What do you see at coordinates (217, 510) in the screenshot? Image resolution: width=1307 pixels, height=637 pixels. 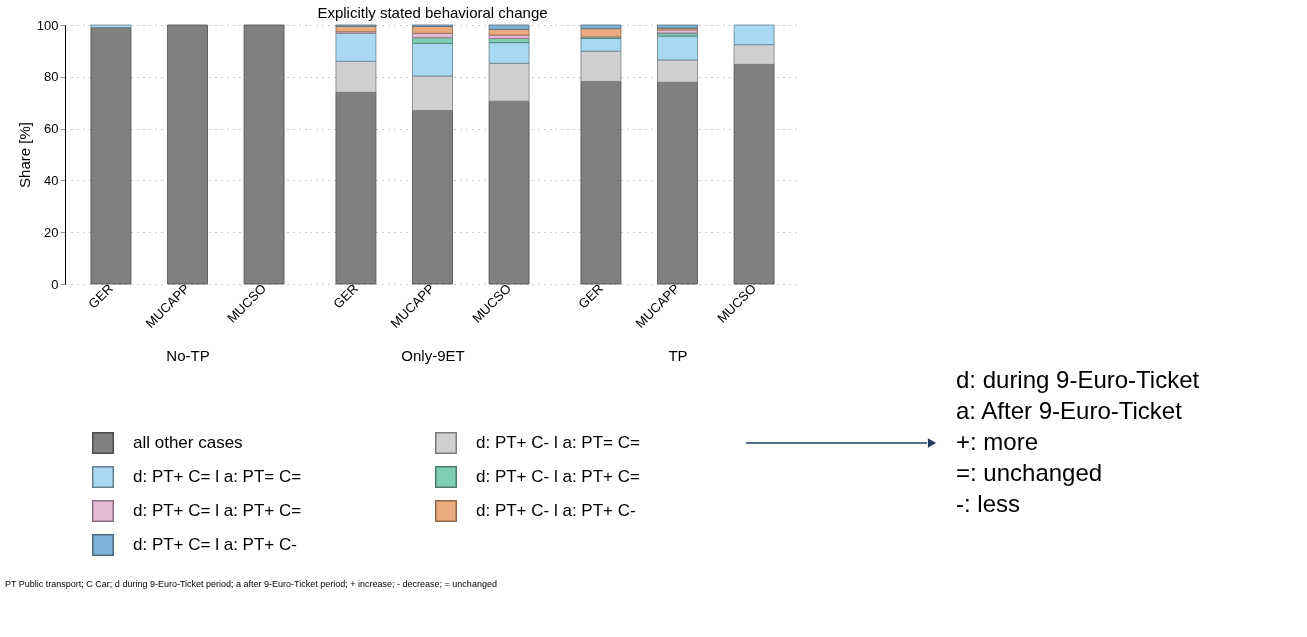 I see `legend-label: d: PT+ C= l a: PT+ C=` at bounding box center [217, 510].